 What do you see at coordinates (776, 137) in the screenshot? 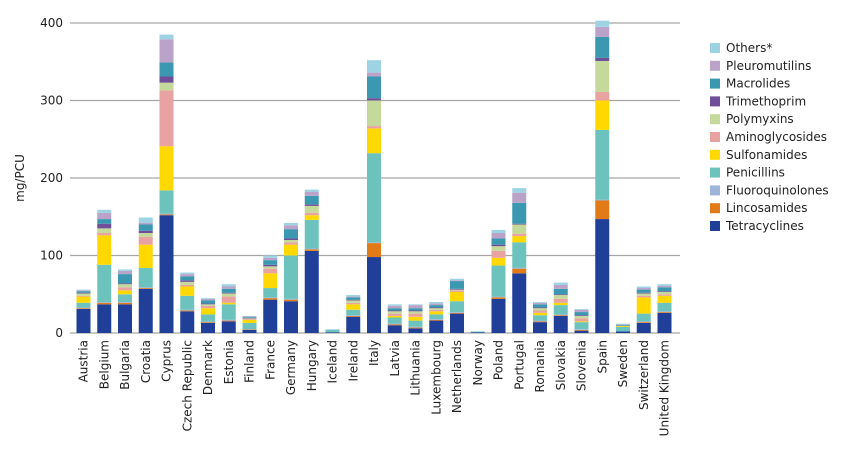
I see `legend-label: Aminoglycosides` at bounding box center [776, 137].